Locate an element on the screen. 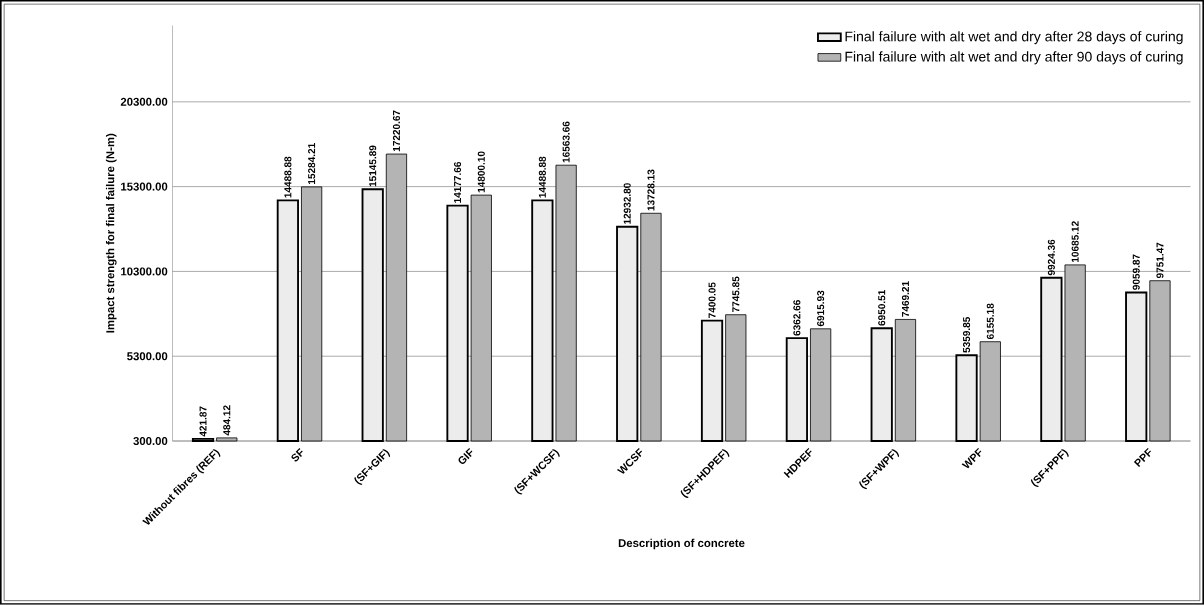 This screenshot has width=1204, height=605. legend-label: Final failure with alt wet and dry after 28 days of curing is located at coordinates (1014, 38).